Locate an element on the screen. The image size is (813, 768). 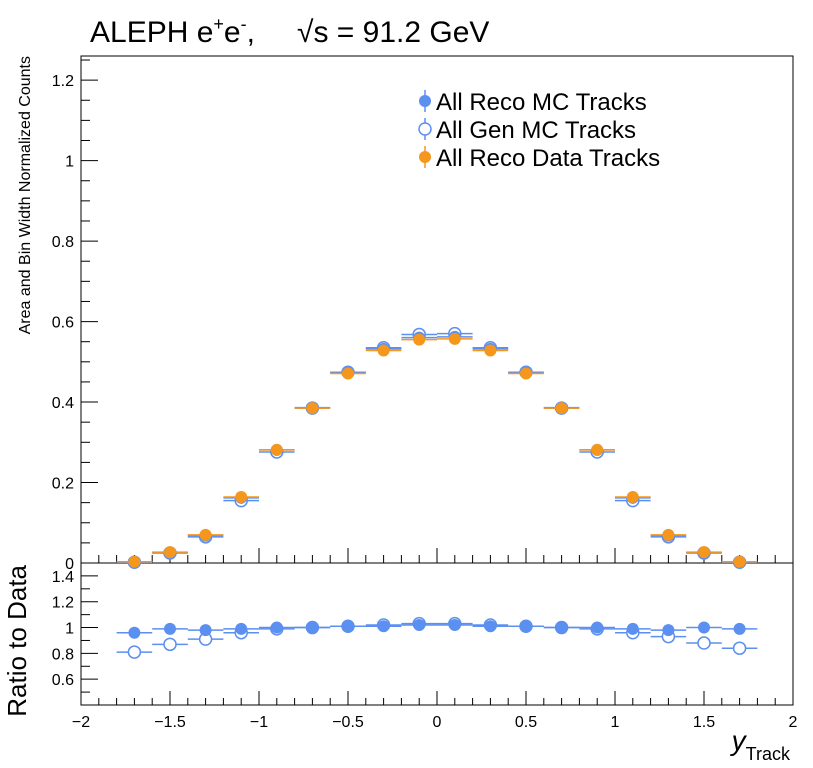
x-axis-label: yTrack is located at coordinates (760, 744).